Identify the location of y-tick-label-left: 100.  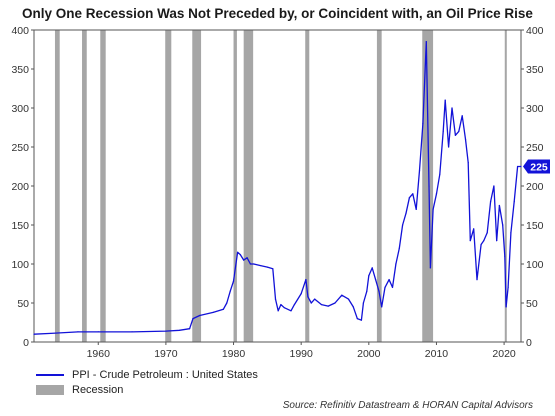
(20, 265).